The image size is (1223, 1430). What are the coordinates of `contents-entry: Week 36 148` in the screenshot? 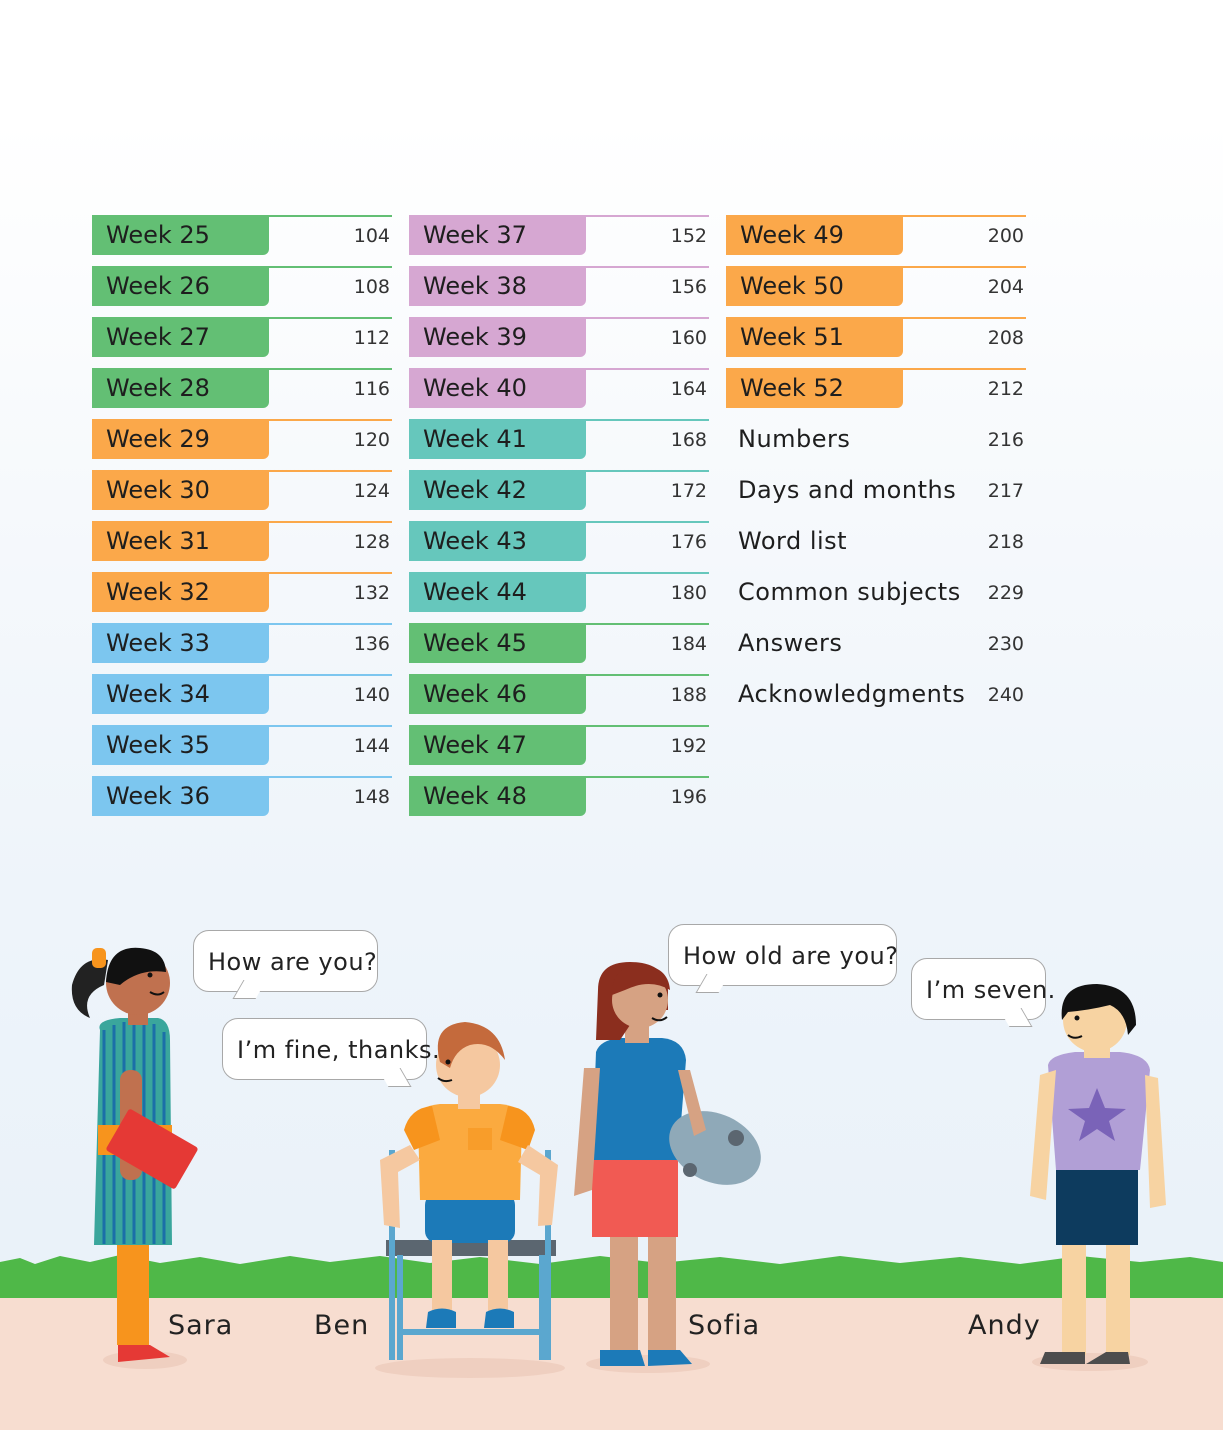 It's located at (242, 796).